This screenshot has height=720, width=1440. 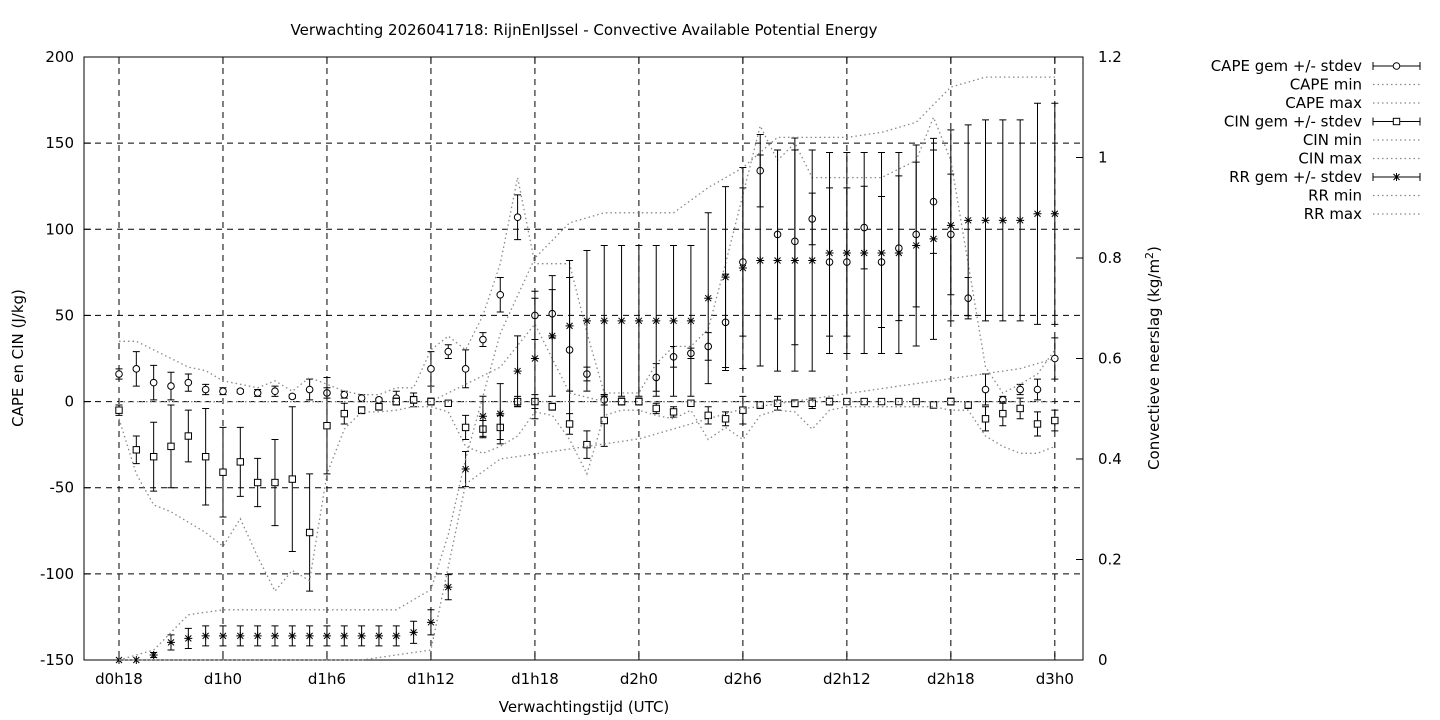 I want to click on legend-label: CAPE min, so click(x=1326, y=85).